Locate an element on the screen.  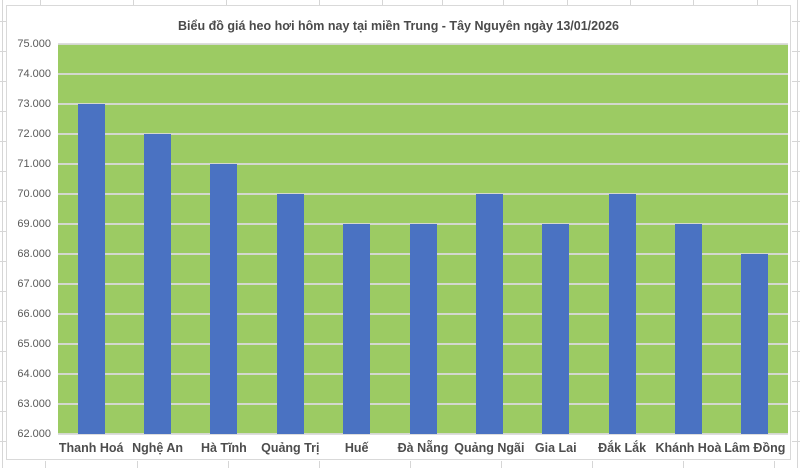
x-tick-label: Khánh Hoà is located at coordinates (688, 448).